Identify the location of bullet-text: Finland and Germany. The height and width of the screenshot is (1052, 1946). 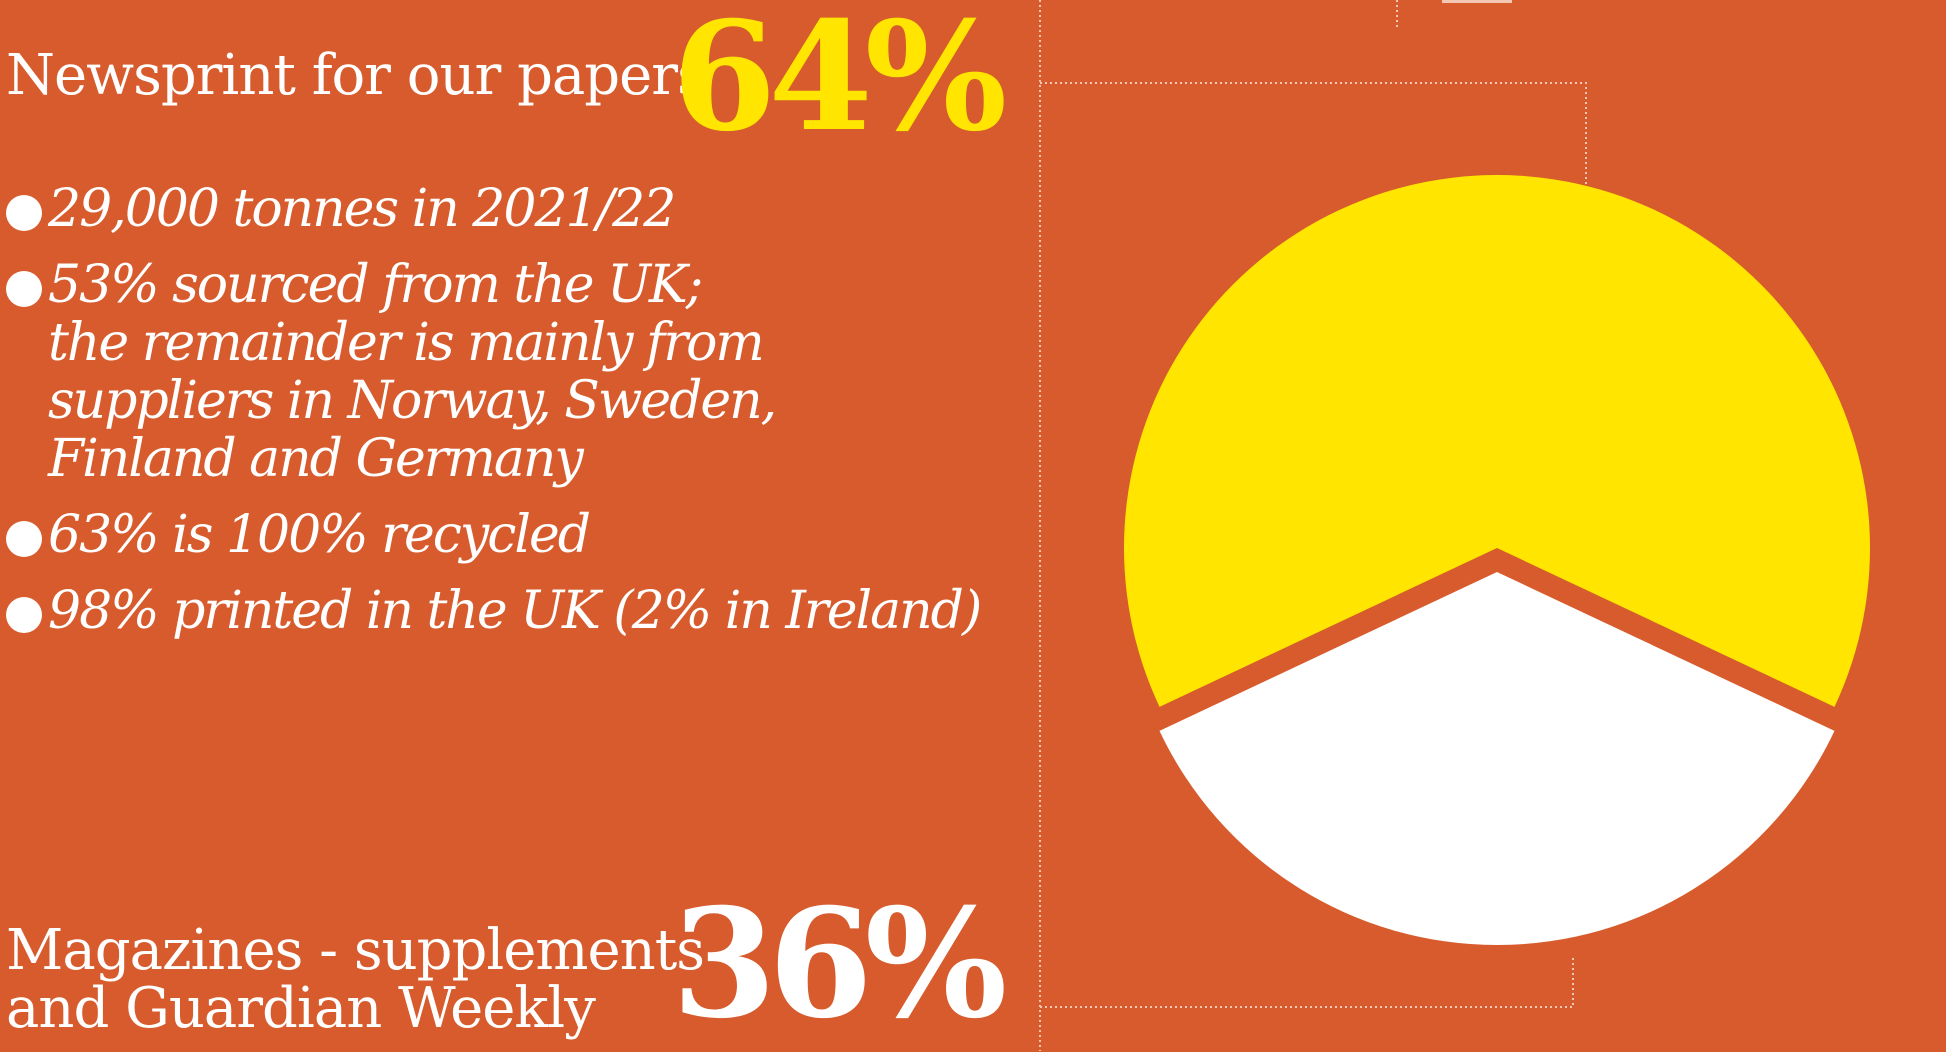
(316, 459).